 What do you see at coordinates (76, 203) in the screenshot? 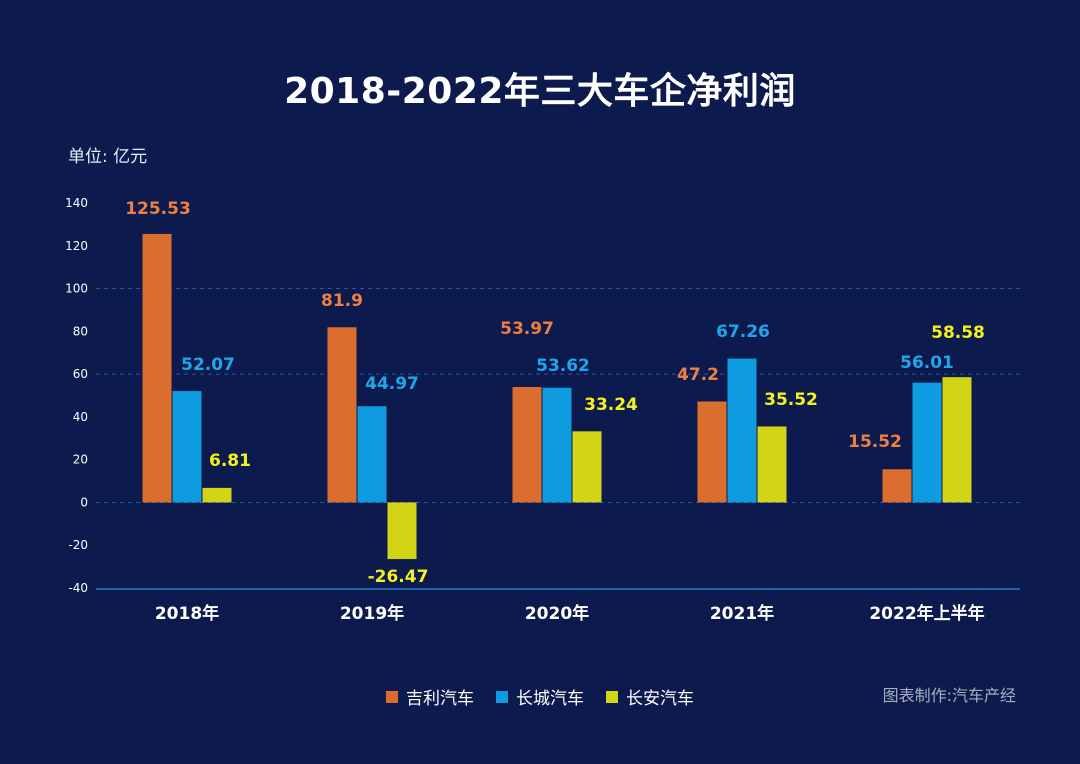
I see `y-tick-label: 140` at bounding box center [76, 203].